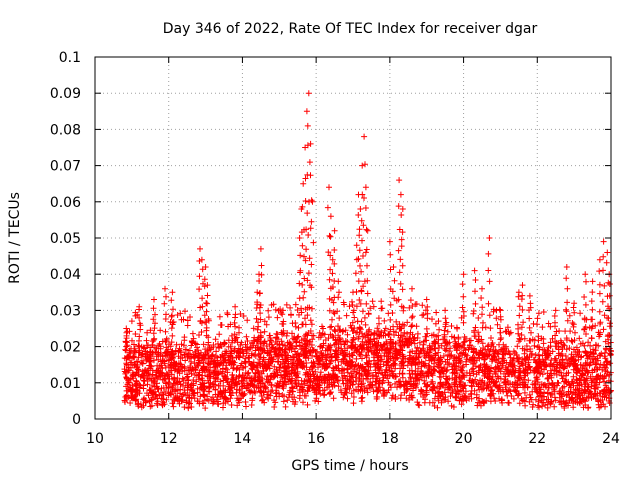 The height and width of the screenshot is (480, 640). I want to click on y-tick-label: 0.06, so click(65, 203).